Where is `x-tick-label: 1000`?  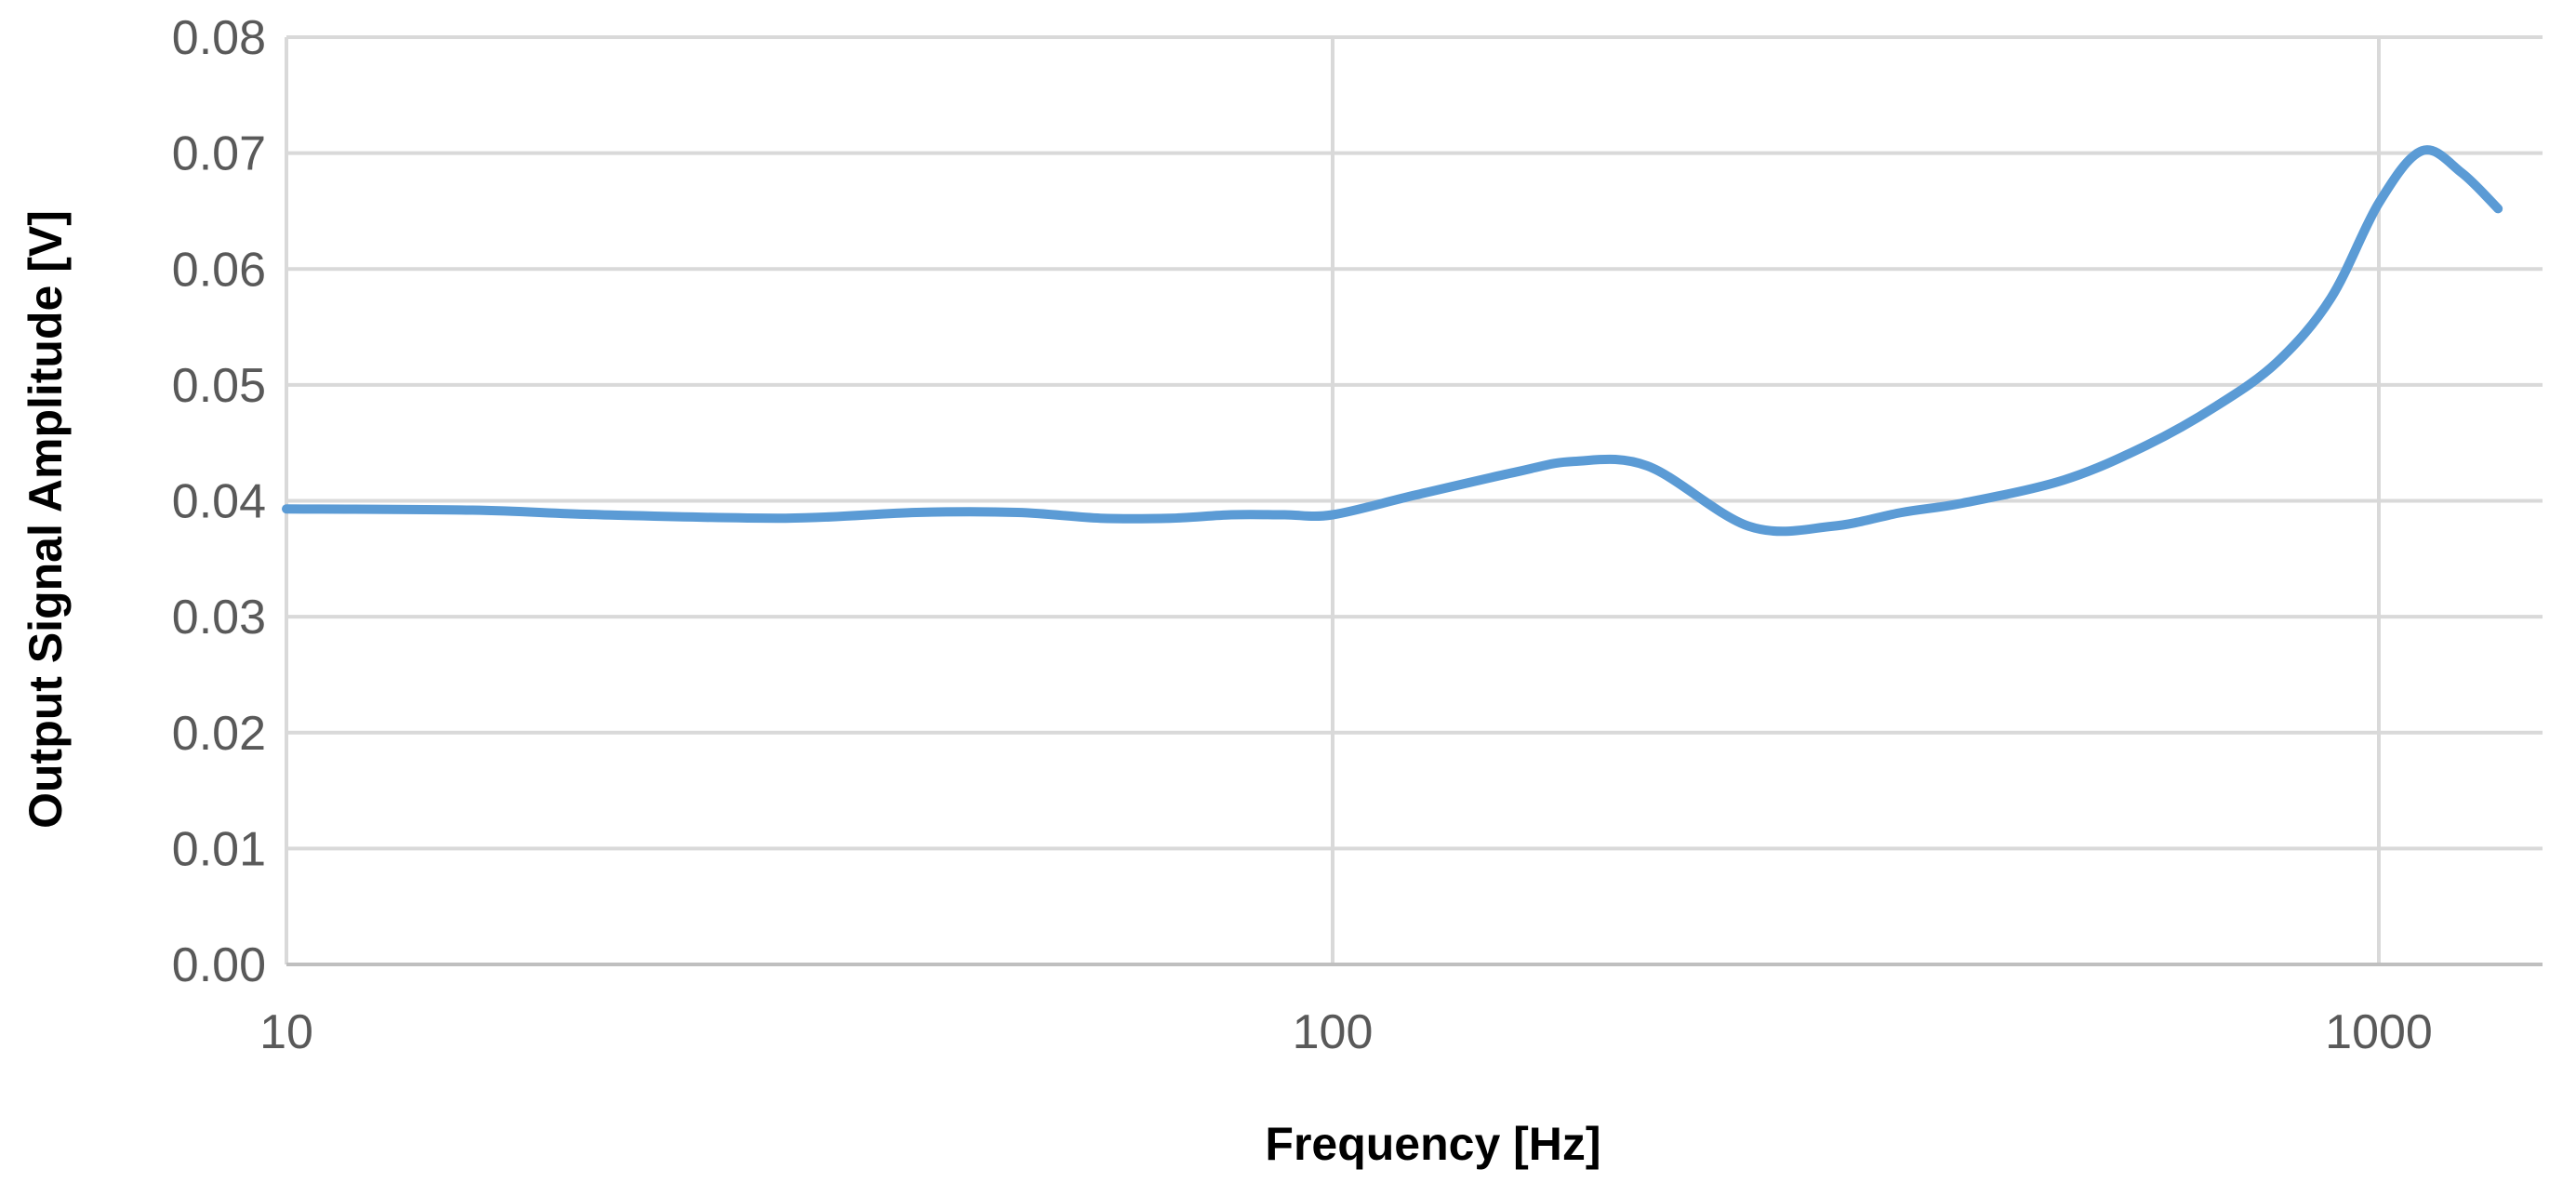
x-tick-label: 1000 is located at coordinates (2379, 1032).